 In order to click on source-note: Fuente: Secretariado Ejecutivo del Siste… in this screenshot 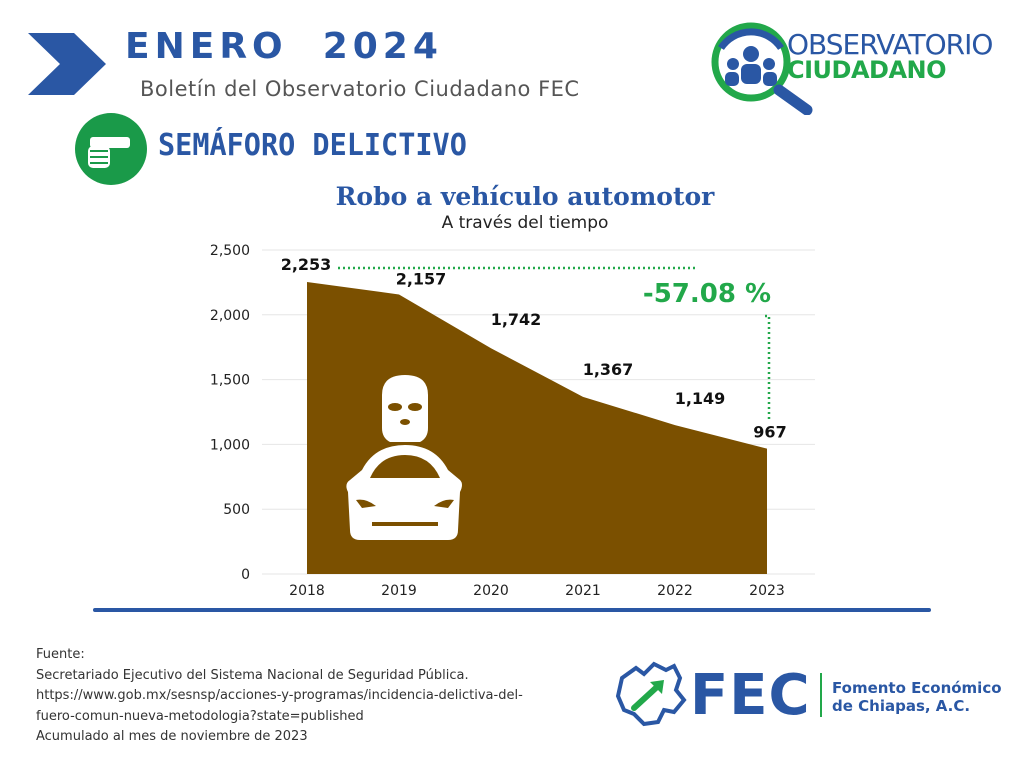, I will do `click(279, 696)`.